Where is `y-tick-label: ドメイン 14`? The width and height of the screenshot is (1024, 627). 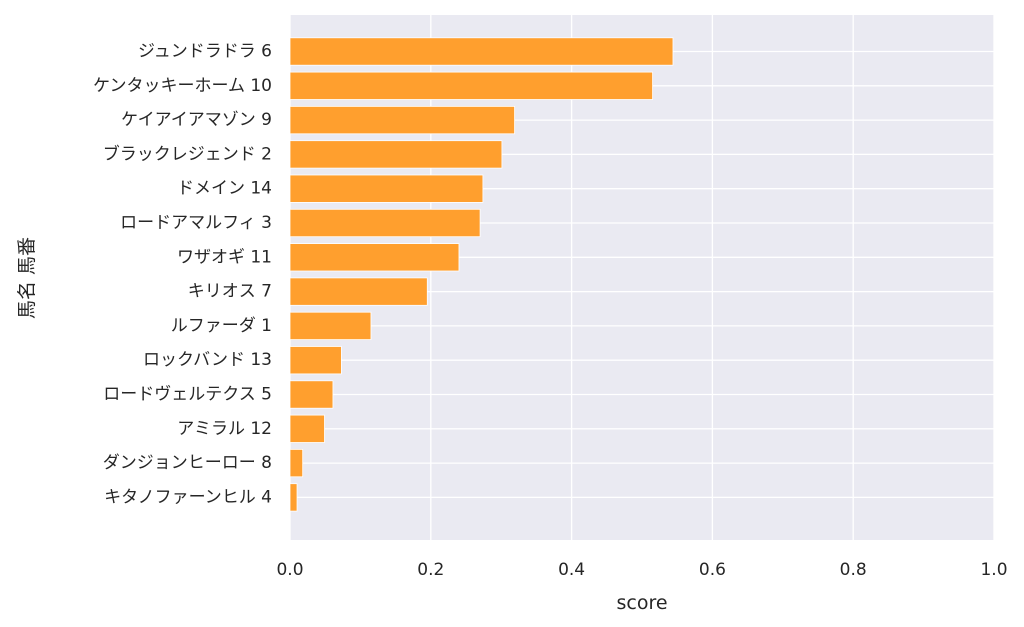 y-tick-label: ドメイン 14 is located at coordinates (224, 189).